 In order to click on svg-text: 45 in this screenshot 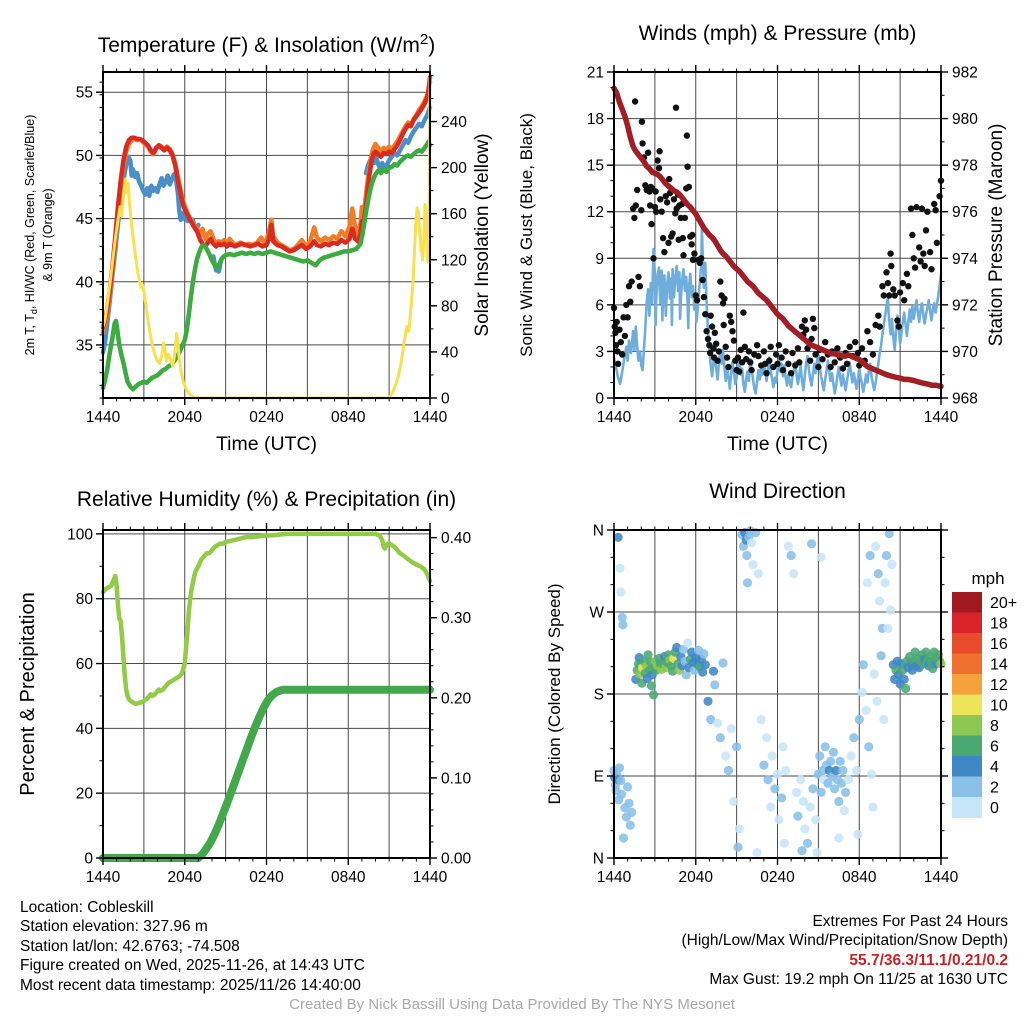, I will do `click(84, 219)`.